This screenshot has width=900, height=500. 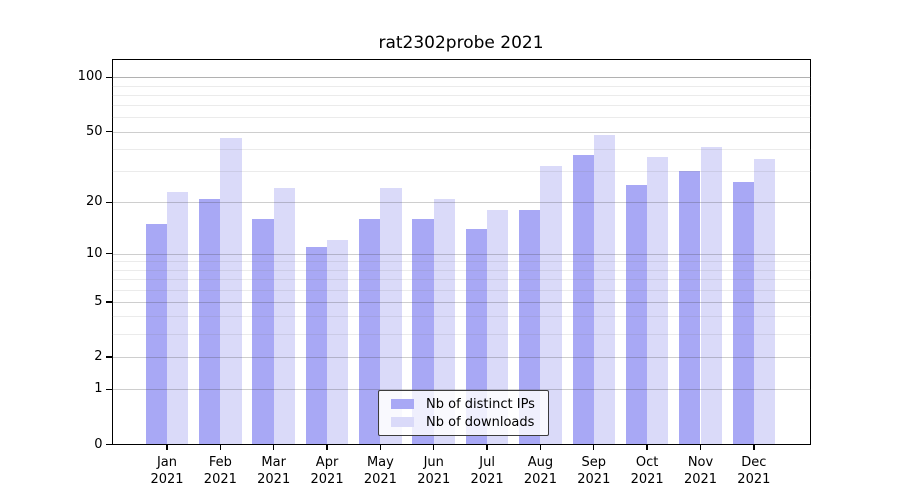 What do you see at coordinates (94, 253) in the screenshot?
I see `y-tick-label-10: 10` at bounding box center [94, 253].